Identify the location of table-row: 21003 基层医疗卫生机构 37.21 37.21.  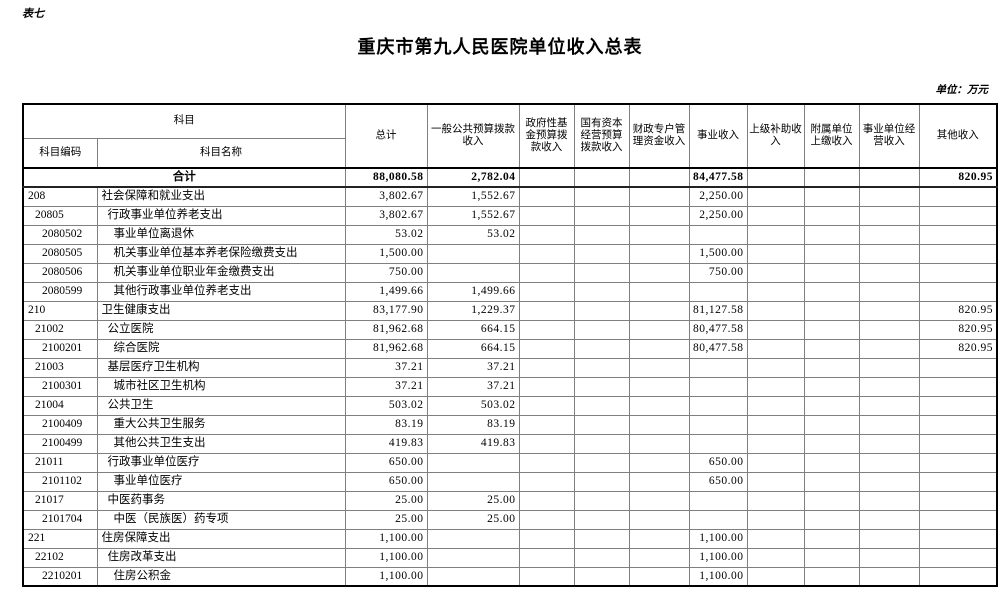
(510, 367).